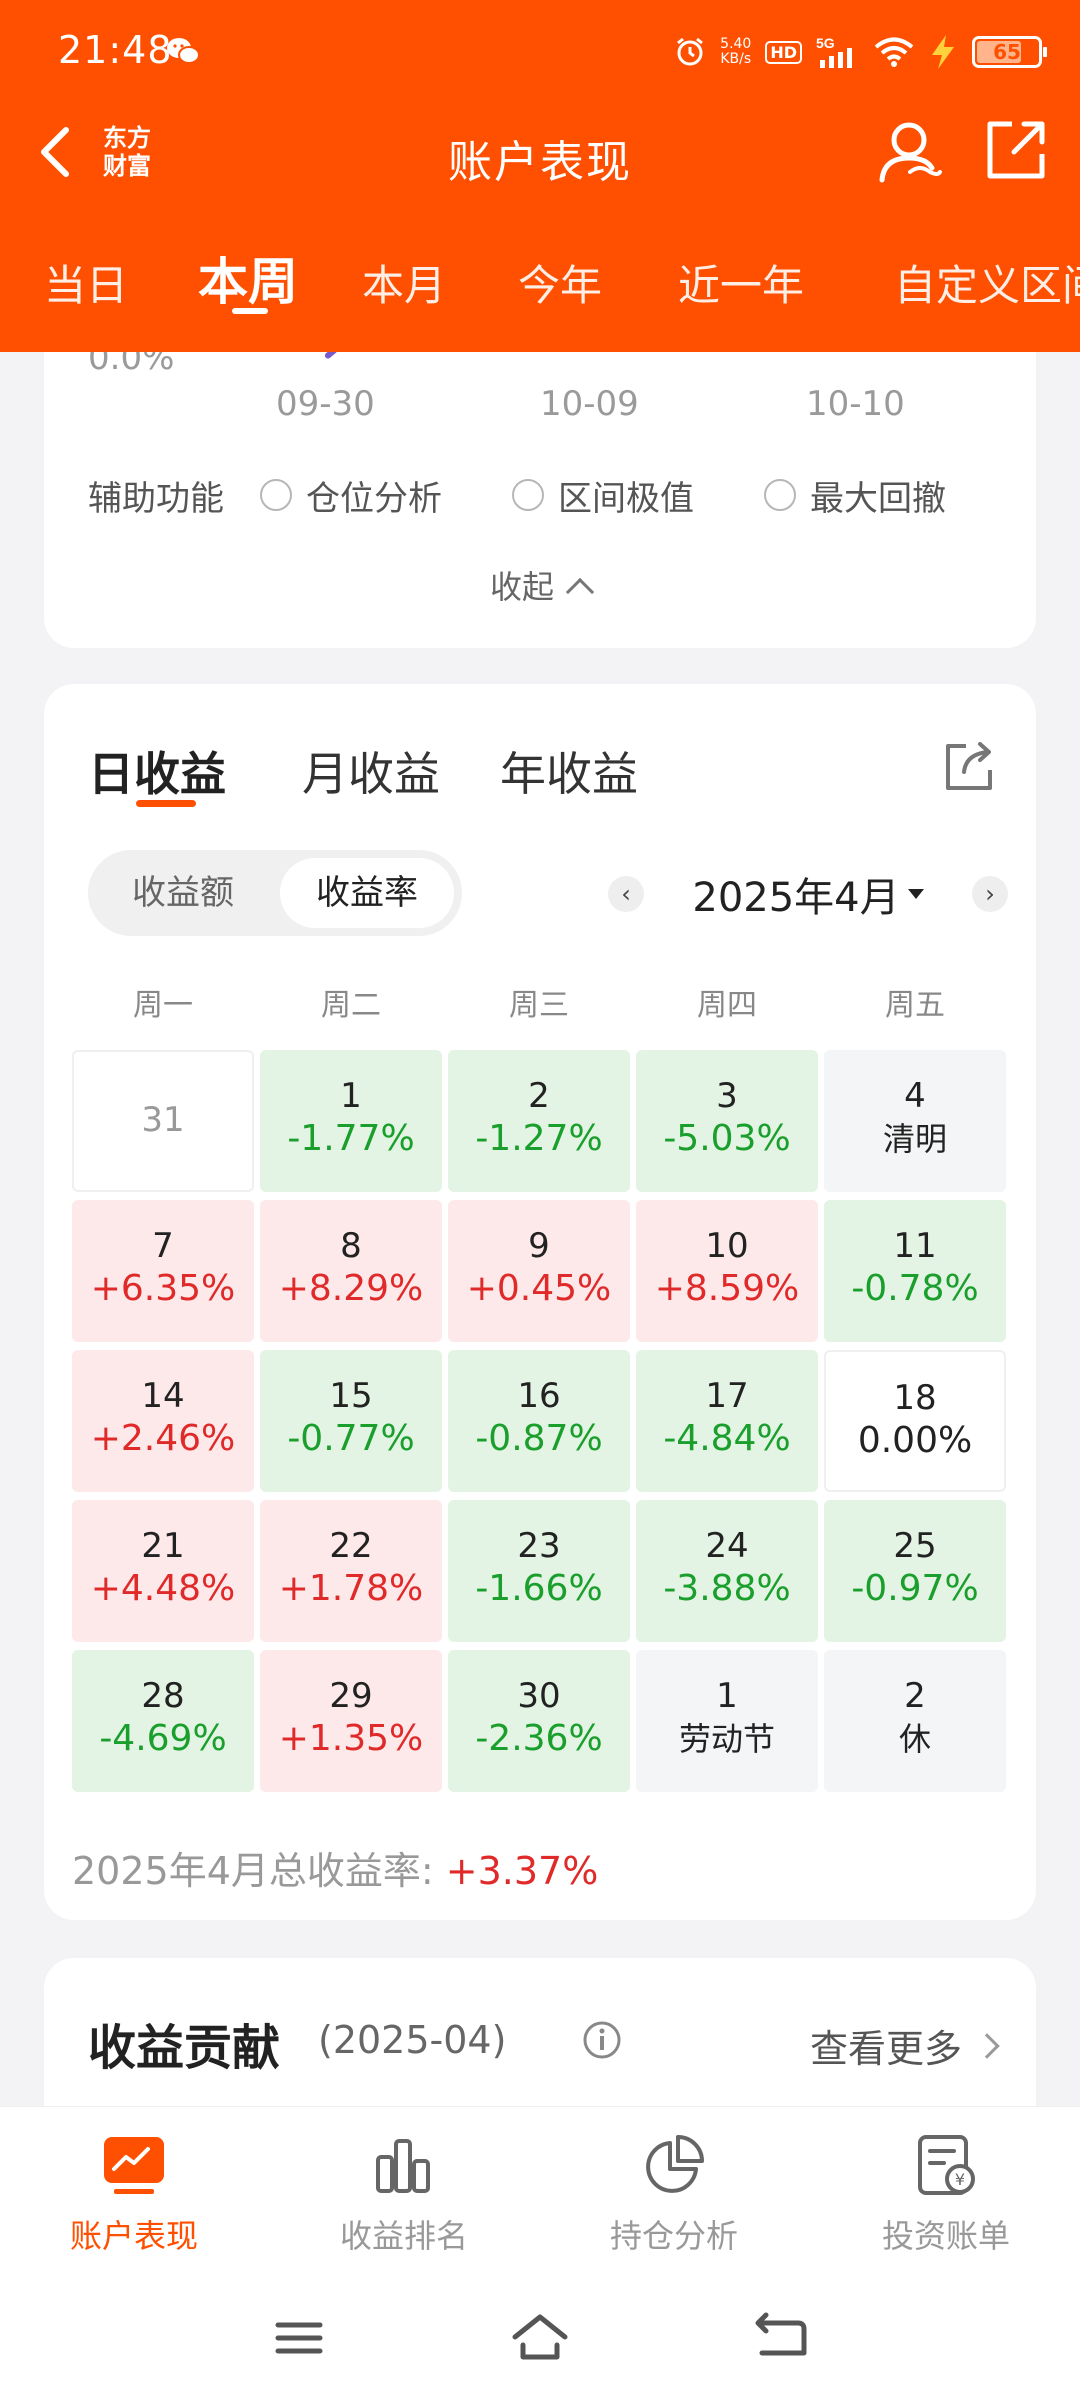 This screenshot has height=2400, width=1080. What do you see at coordinates (741, 285) in the screenshot?
I see `tab-last-year: 近一年` at bounding box center [741, 285].